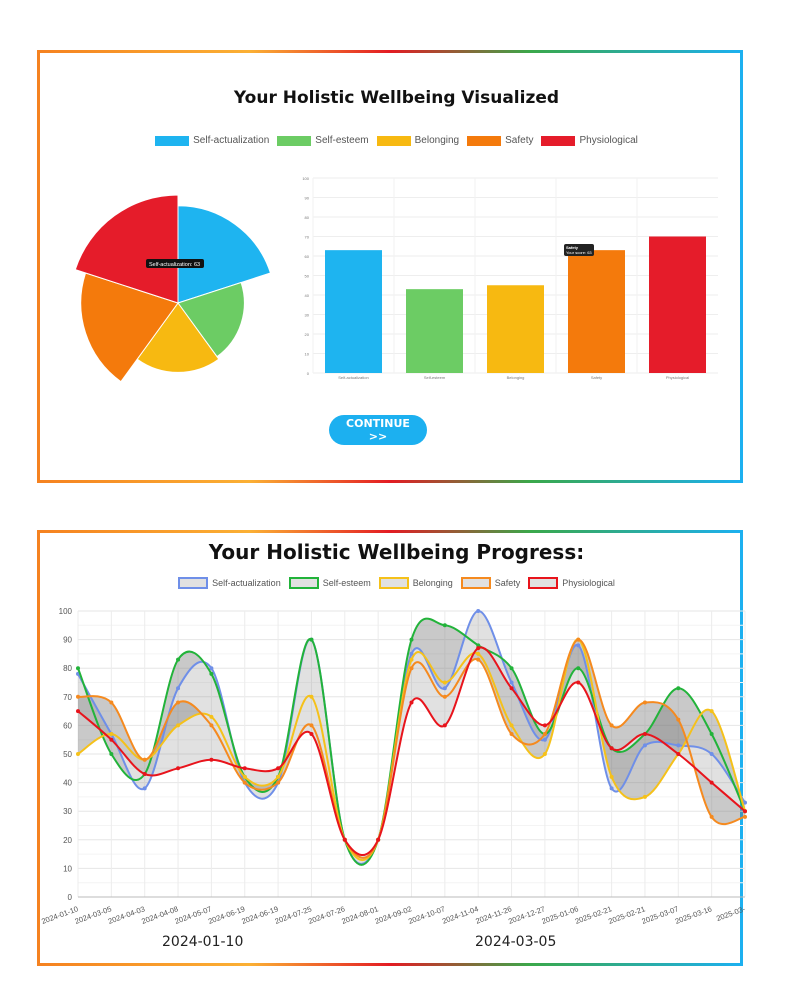 The image size is (793, 1008). What do you see at coordinates (396, 552) in the screenshot?
I see `progress-title: Your Holistic Wellbeing Progress:` at bounding box center [396, 552].